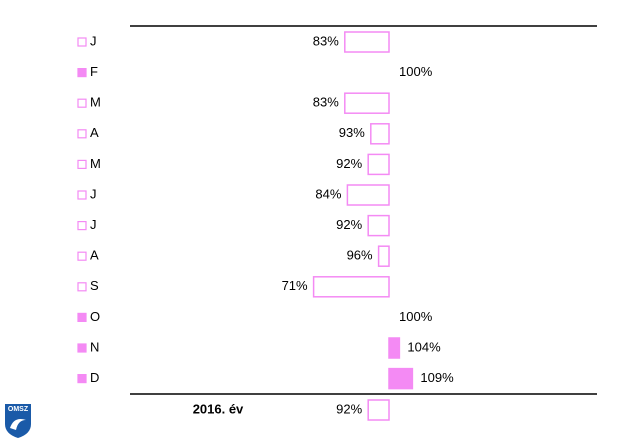 The height and width of the screenshot is (440, 640). What do you see at coordinates (18, 421) in the screenshot?
I see `logo: OMSZ` at bounding box center [18, 421].